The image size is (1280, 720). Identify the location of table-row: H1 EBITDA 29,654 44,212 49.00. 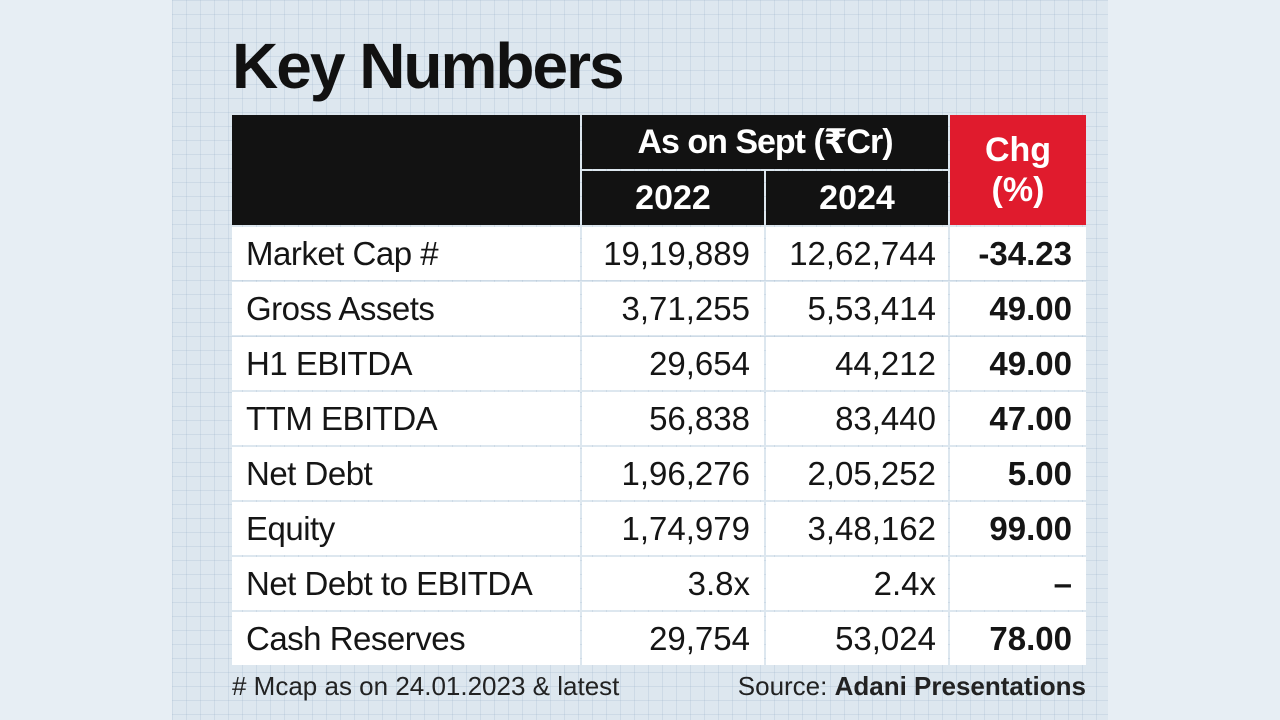
(659, 363).